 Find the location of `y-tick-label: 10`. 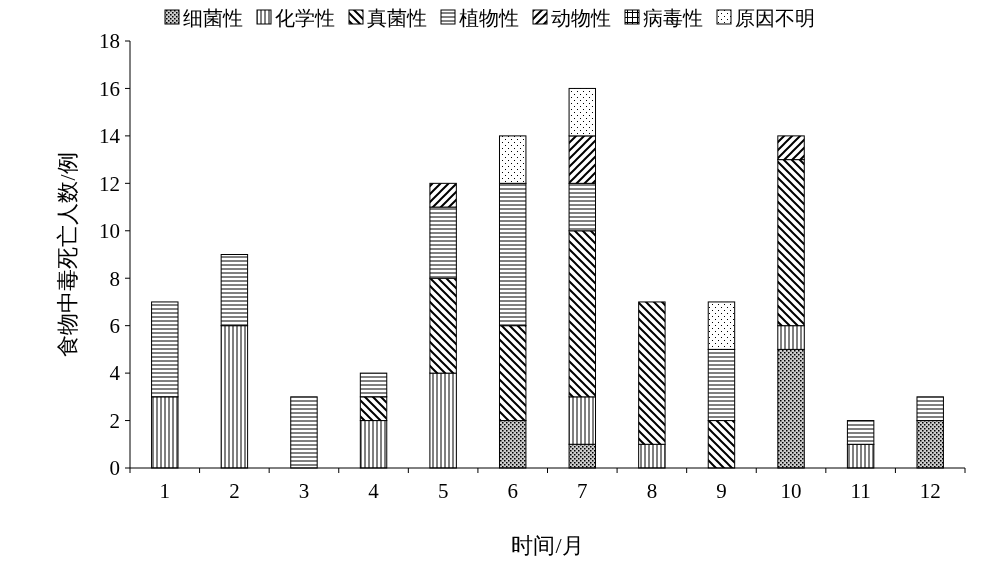

y-tick-label: 10 is located at coordinates (109, 231).